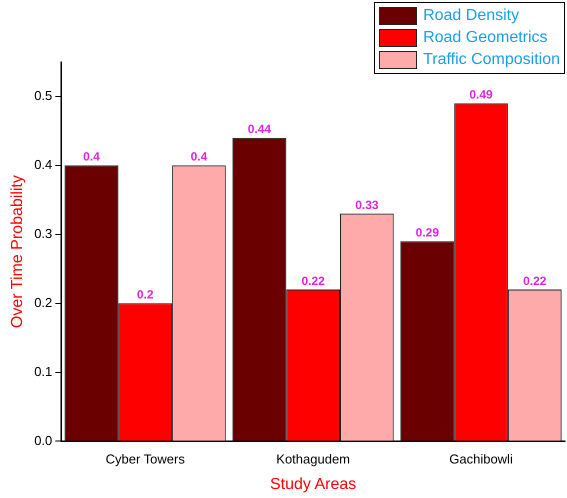 The width and height of the screenshot is (567, 498). What do you see at coordinates (367, 205) in the screenshot?
I see `data-label: 0.33` at bounding box center [367, 205].